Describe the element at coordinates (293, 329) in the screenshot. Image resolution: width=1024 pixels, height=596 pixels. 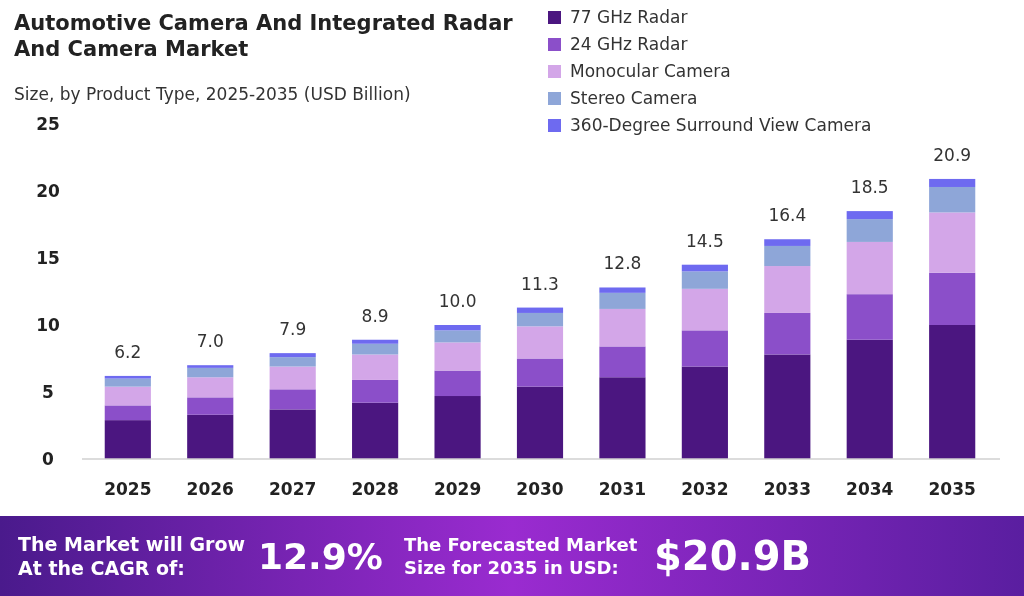
I see `total-label: 7.9` at that location.